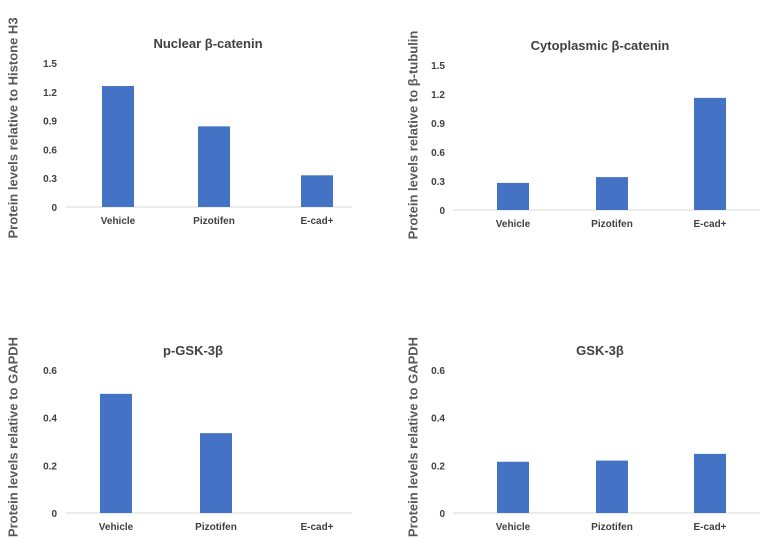  Describe the element at coordinates (600, 45) in the screenshot. I see `chart-title: Cytoplasmic β-catenin` at that location.